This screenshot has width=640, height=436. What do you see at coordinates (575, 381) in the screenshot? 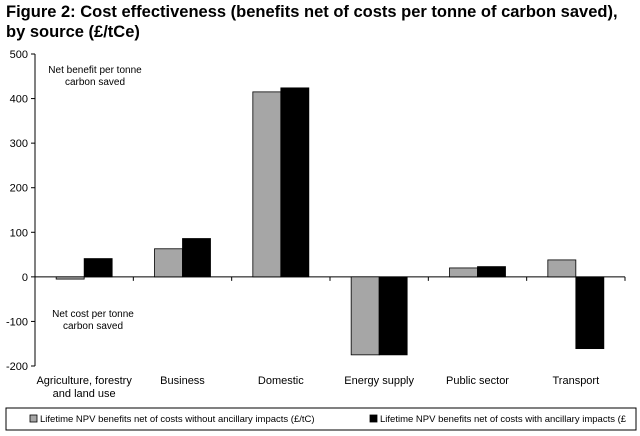
I see `x-category-label: Transport` at bounding box center [575, 381].